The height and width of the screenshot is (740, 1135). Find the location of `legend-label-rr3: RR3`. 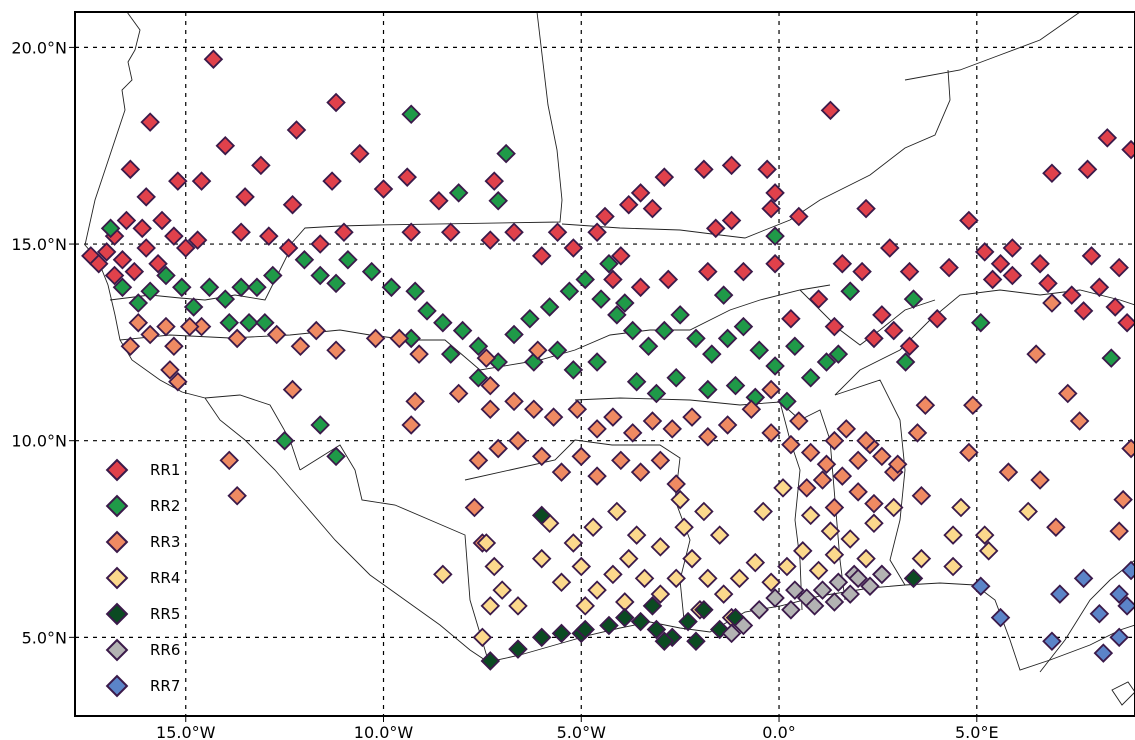

legend-label-rr3: RR3 is located at coordinates (165, 542).